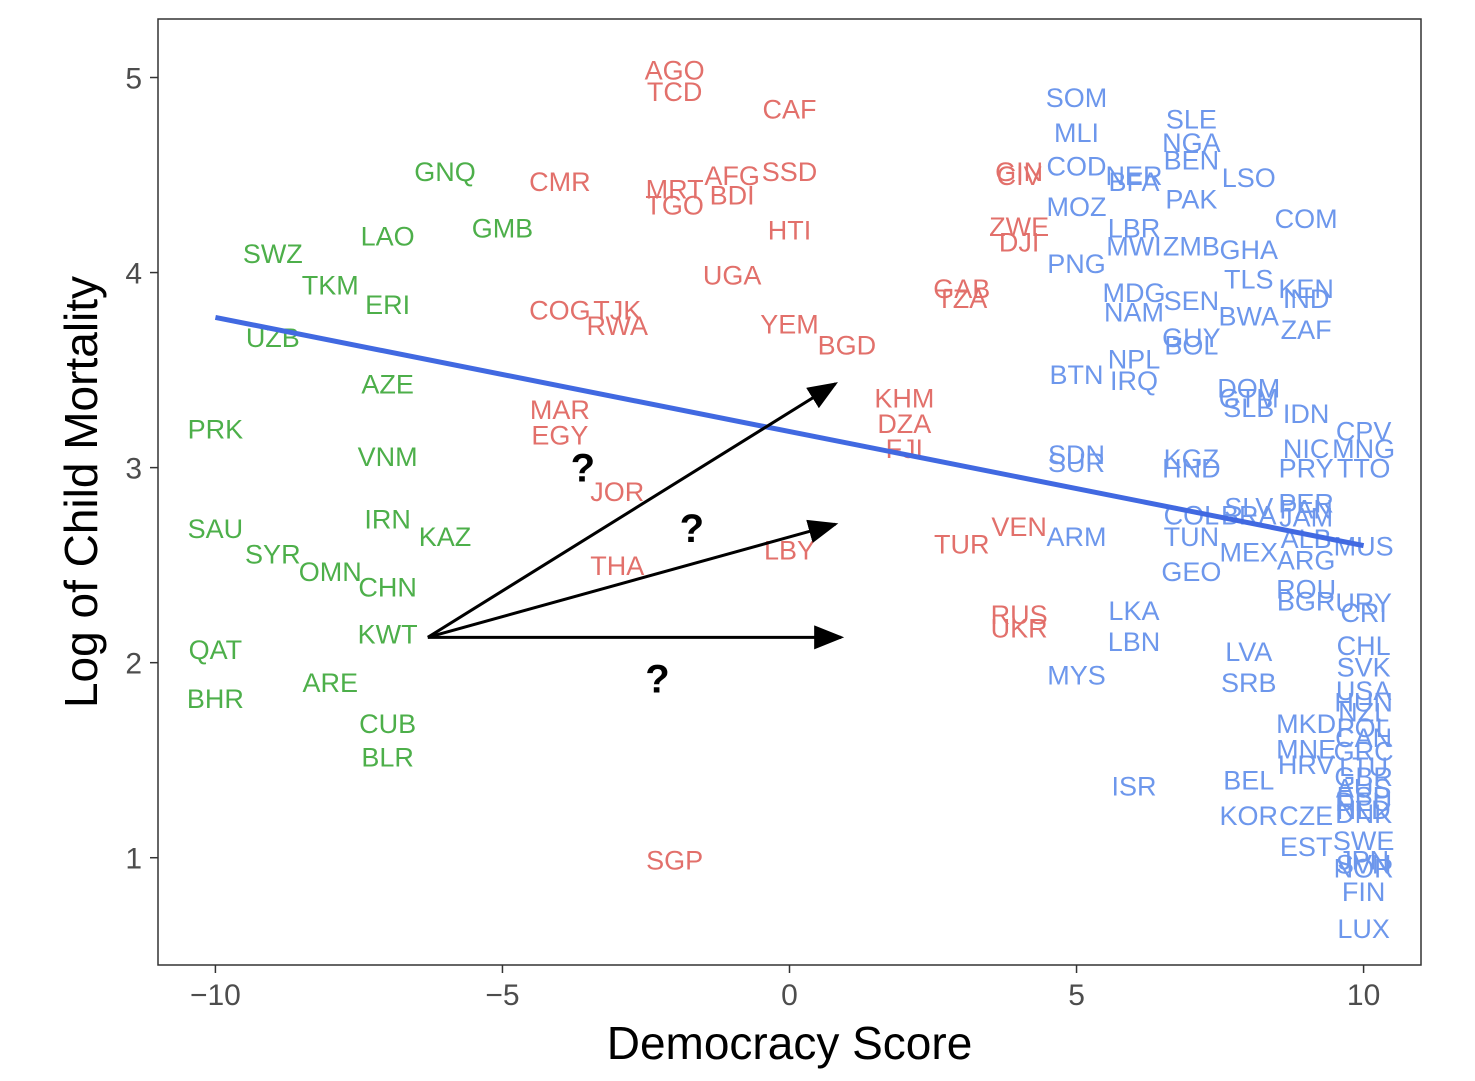 This screenshot has height=1081, width=1475. I want to click on point-label-ner: NER, so click(1133, 176).